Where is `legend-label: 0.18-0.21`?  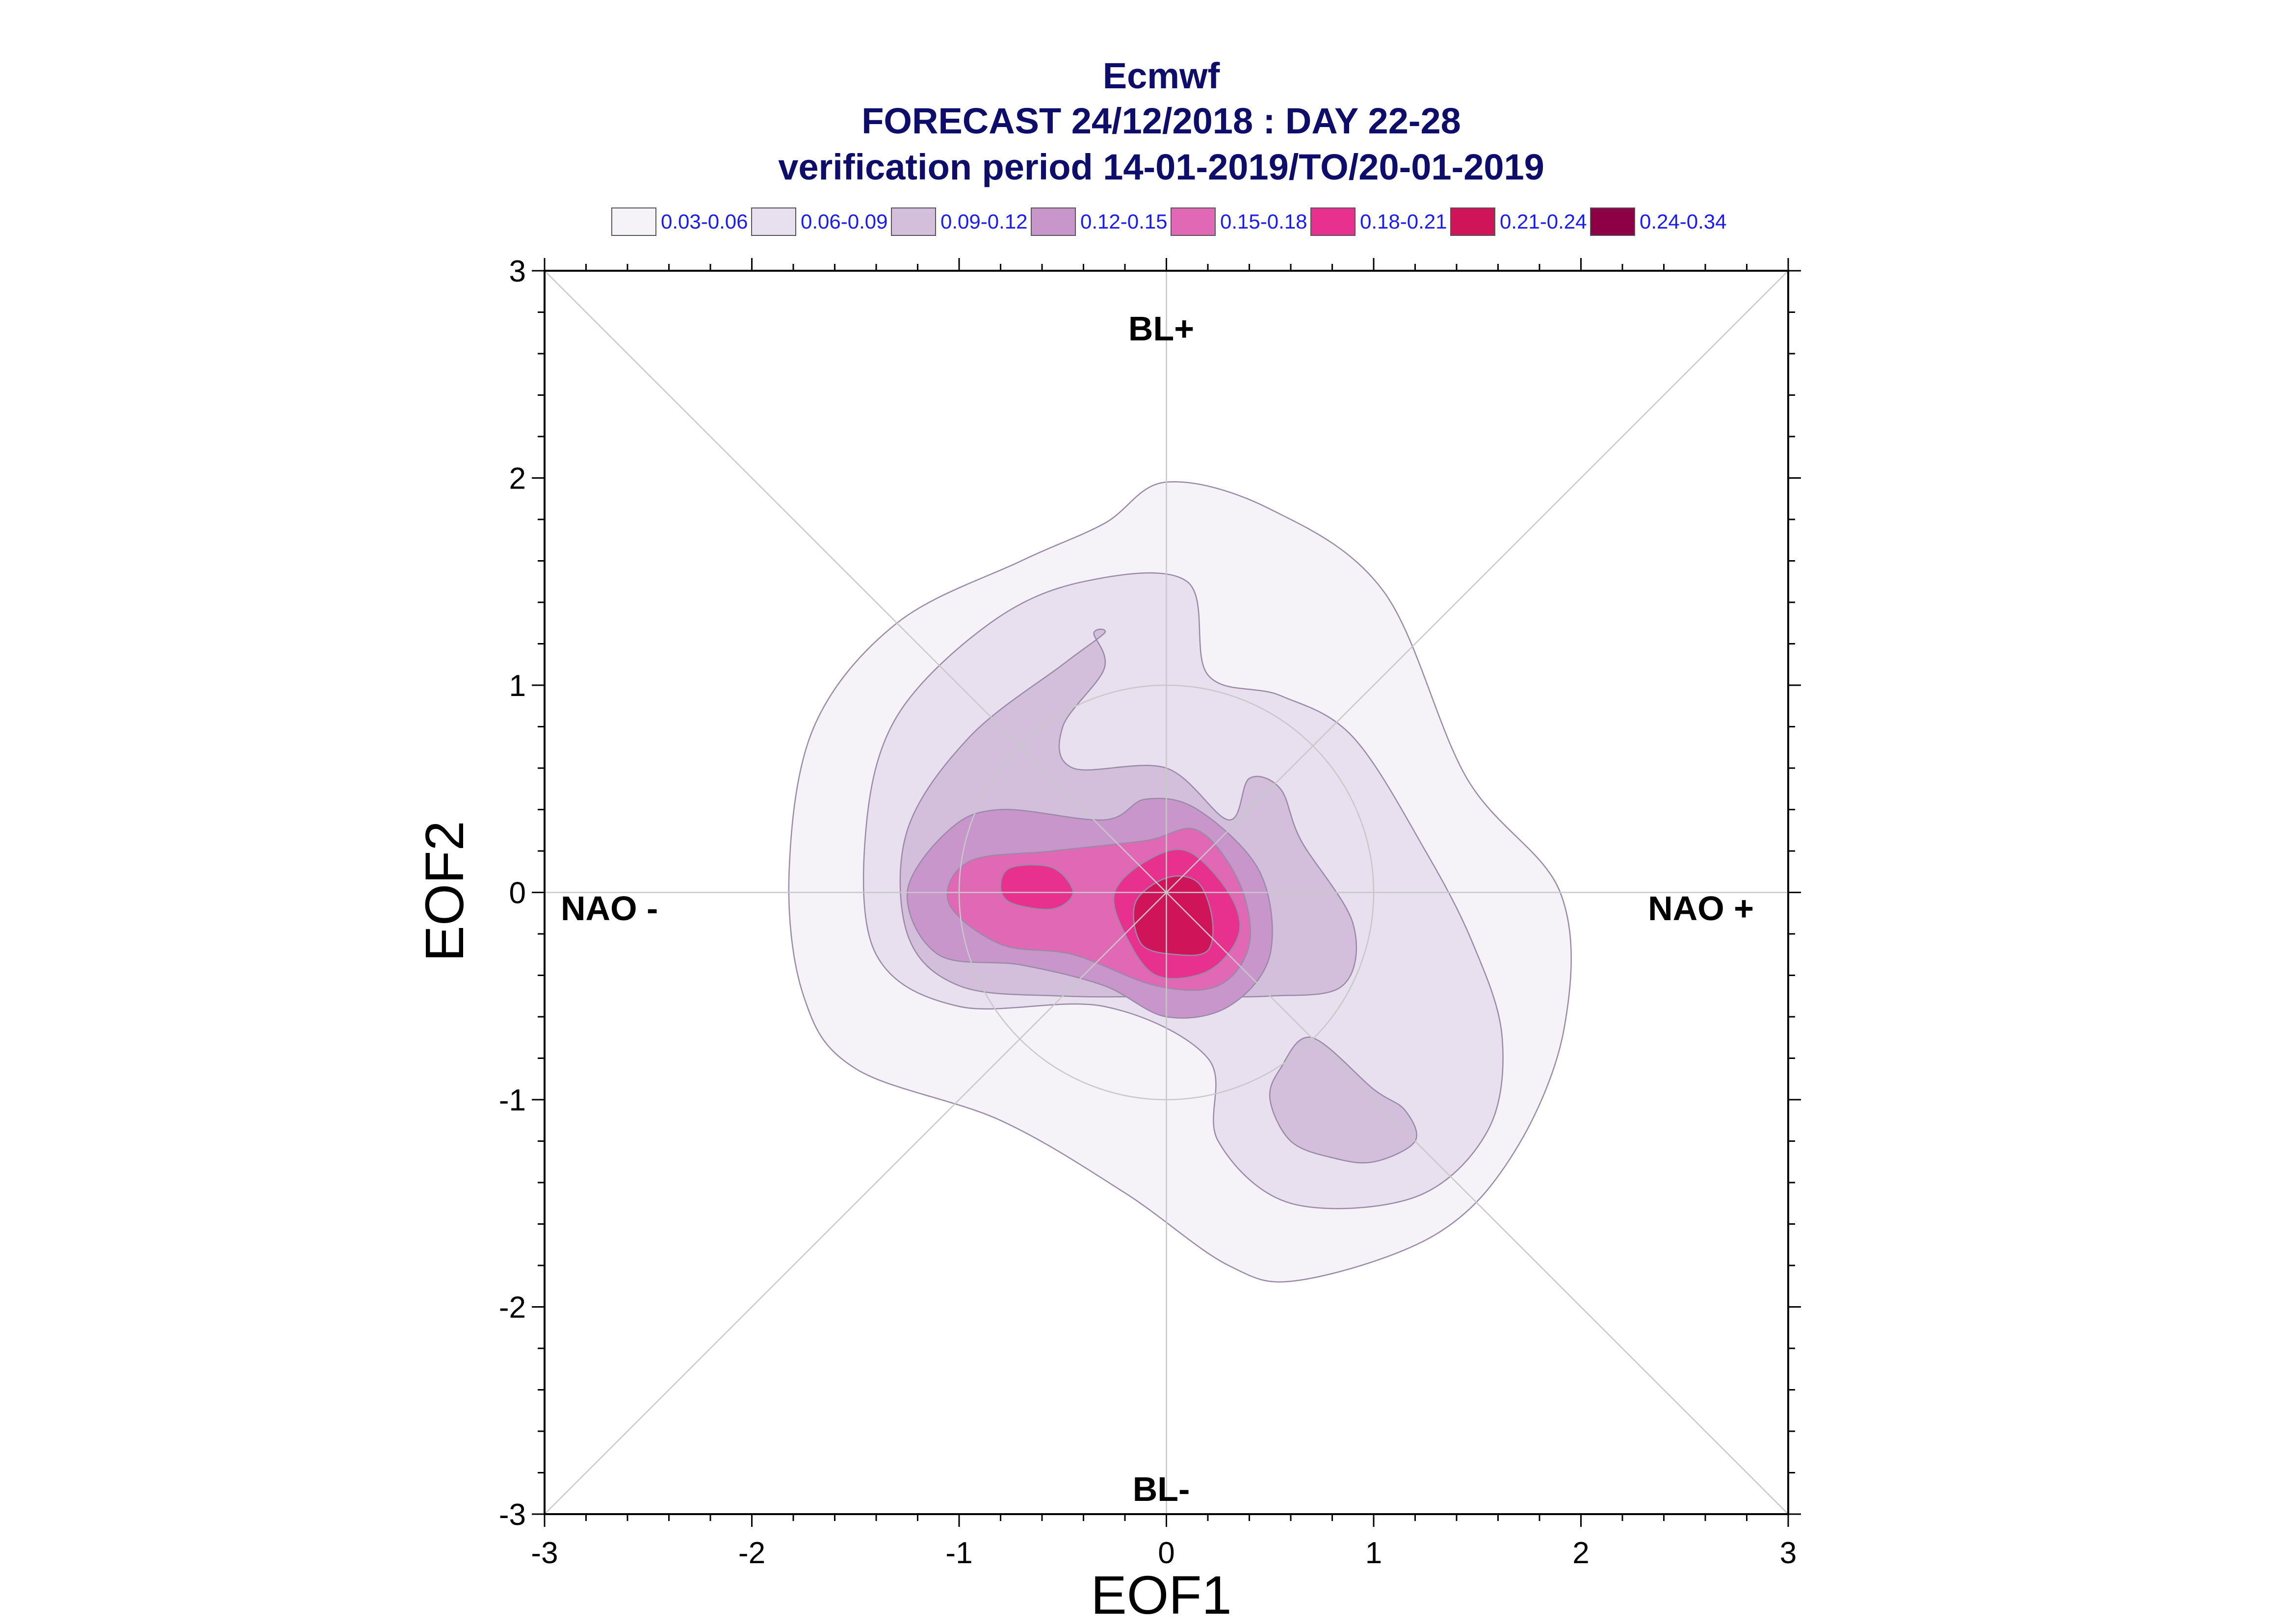 legend-label: 0.18-0.21 is located at coordinates (1404, 221).